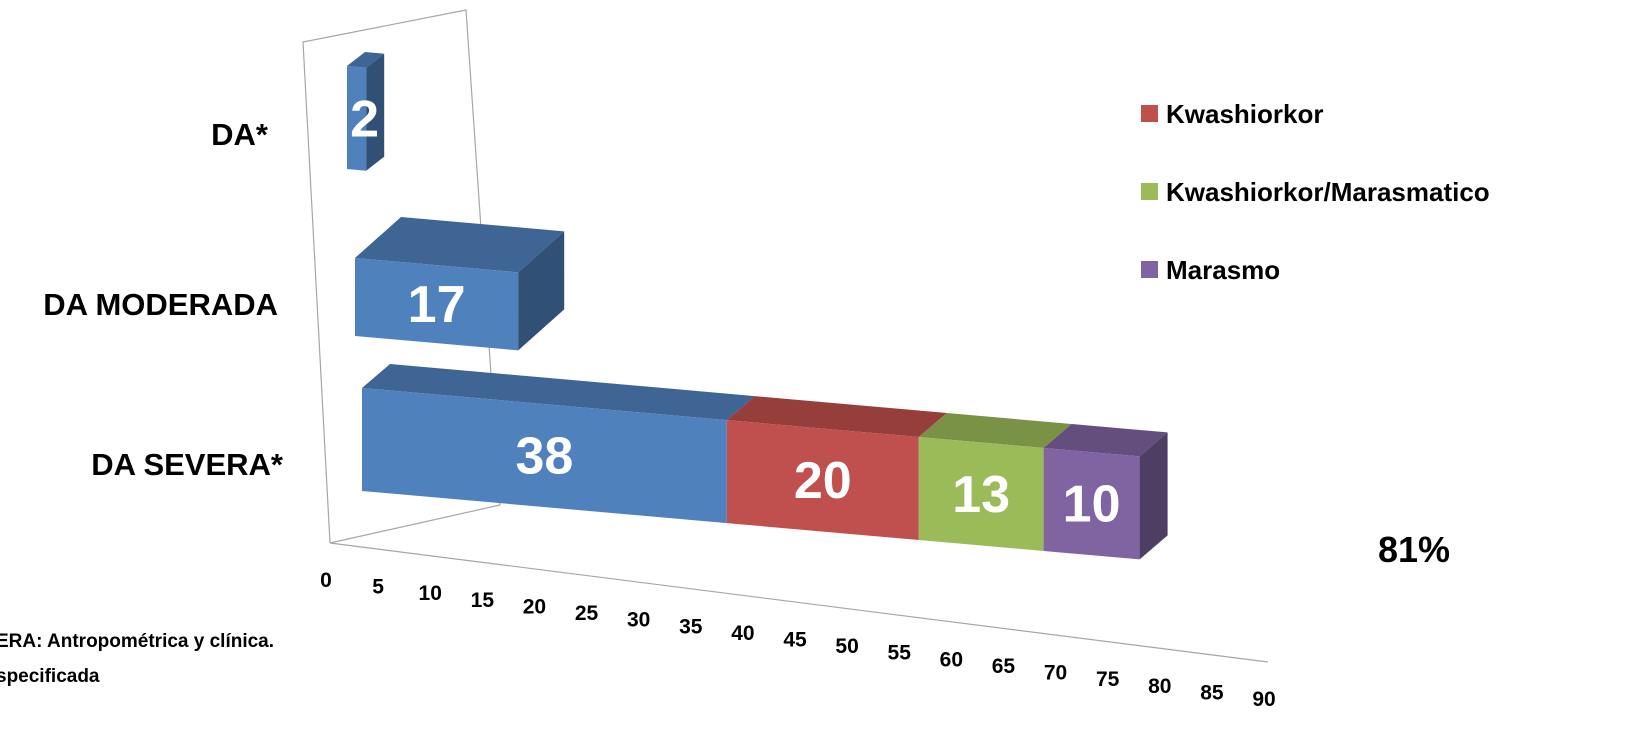  Describe the element at coordinates (823, 481) in the screenshot. I see `data-label-da-severa-1: 20` at that location.